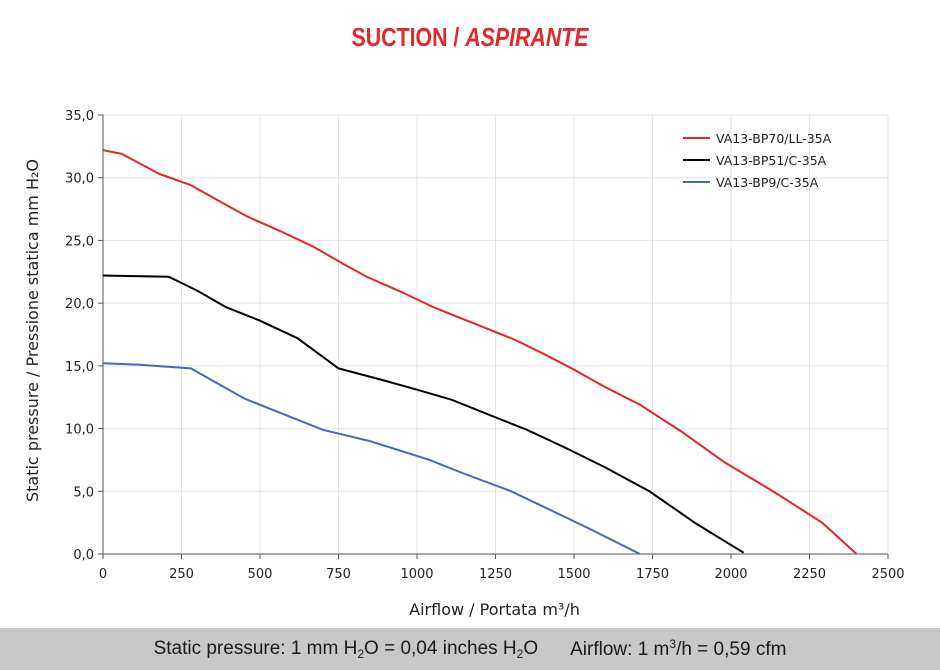 Image resolution: width=940 pixels, height=670 pixels. Describe the element at coordinates (405, 37) in the screenshot. I see `title-main: SUCTION /` at that location.